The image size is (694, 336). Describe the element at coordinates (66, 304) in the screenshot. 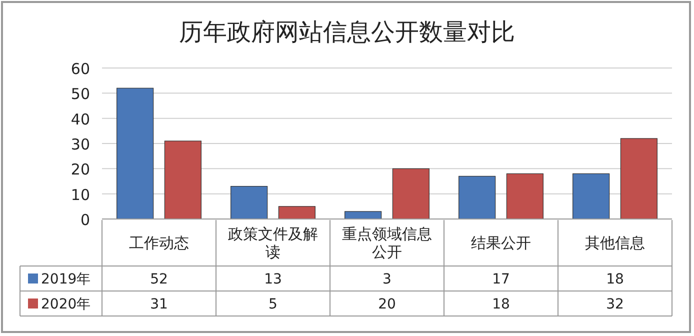

I see `legend-label: 2020年` at that location.